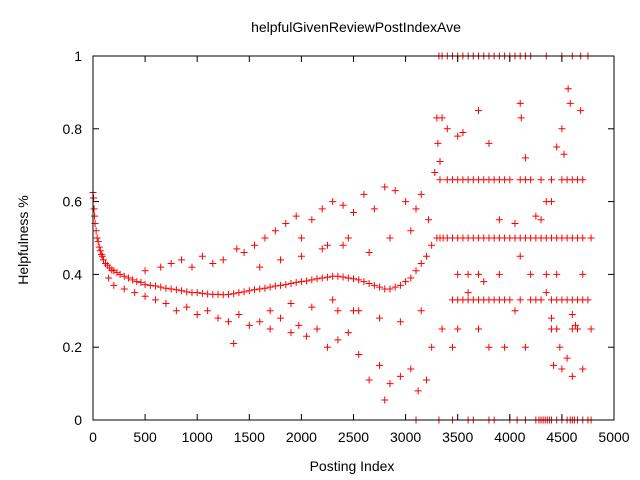 This screenshot has height=480, width=640. Describe the element at coordinates (457, 437) in the screenshot. I see `x-tick-label: 3500` at that location.